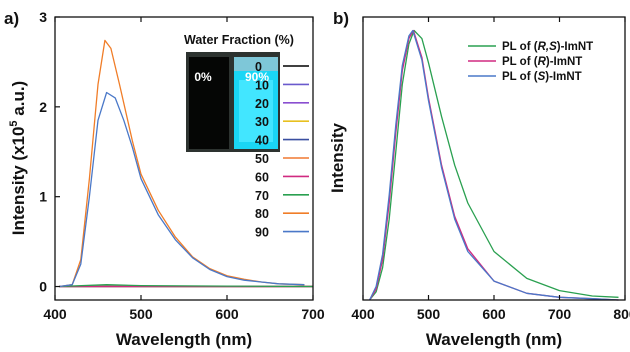  What do you see at coordinates (282, 150) in the screenshot?
I see `panel-a-legend: 0 10 20 30 40 50 60 70 80 90` at bounding box center [282, 150].